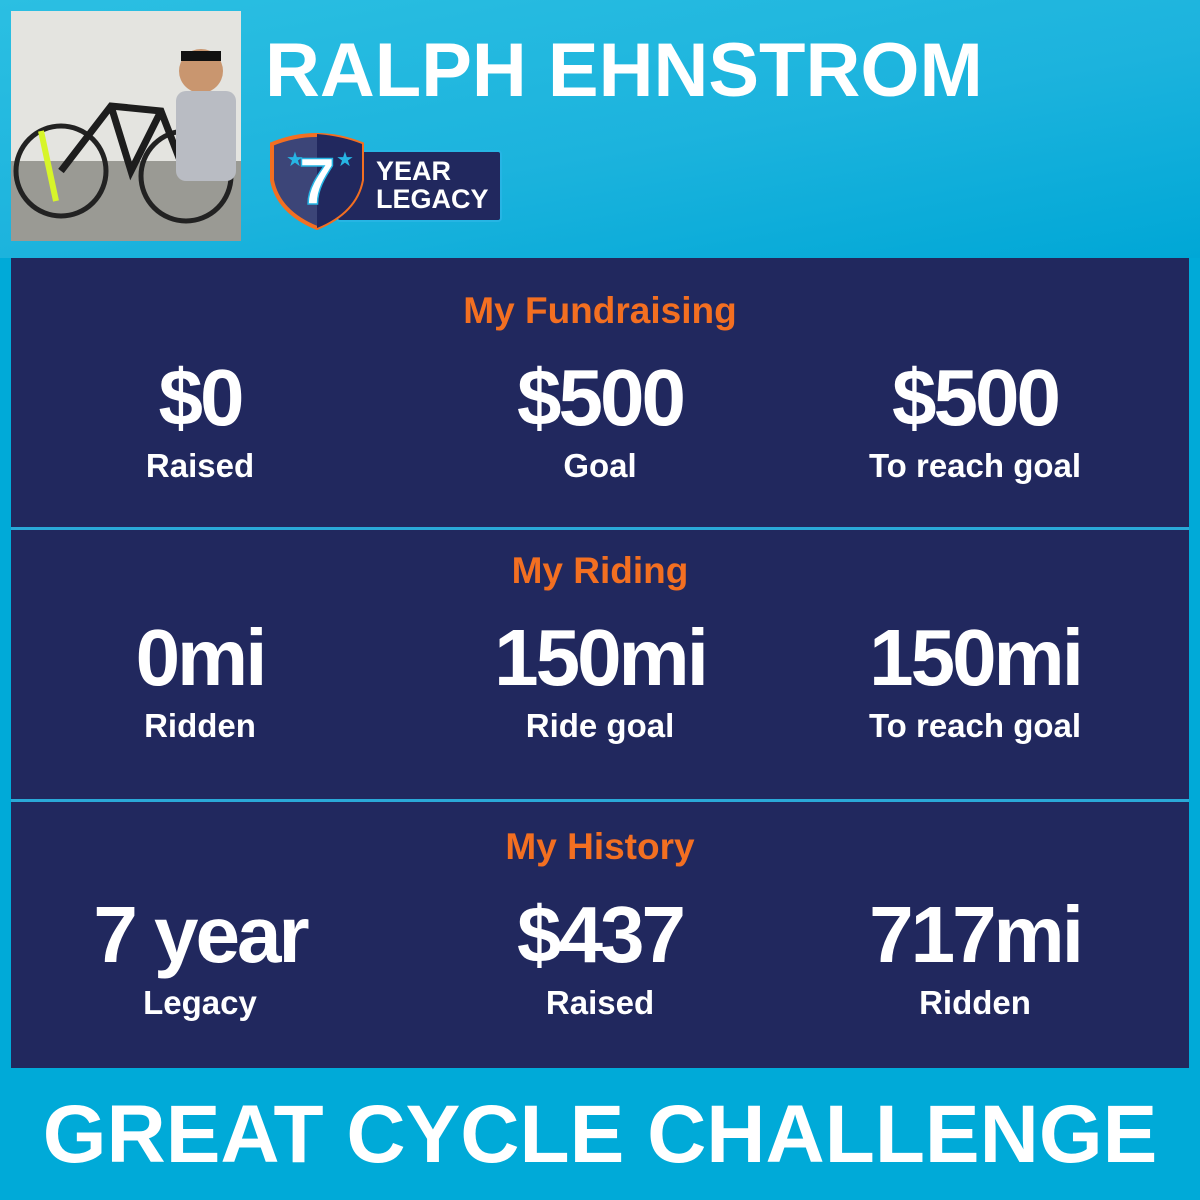  What do you see at coordinates (976, 934) in the screenshot?
I see `stat-value: 717mi` at bounding box center [976, 934].